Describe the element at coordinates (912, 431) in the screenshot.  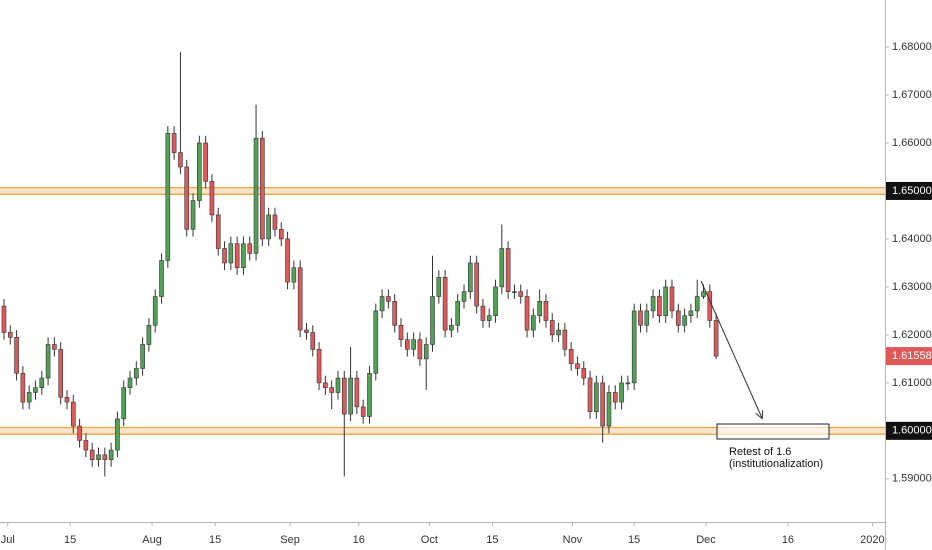
I see `level-label: 1.60000` at that location.